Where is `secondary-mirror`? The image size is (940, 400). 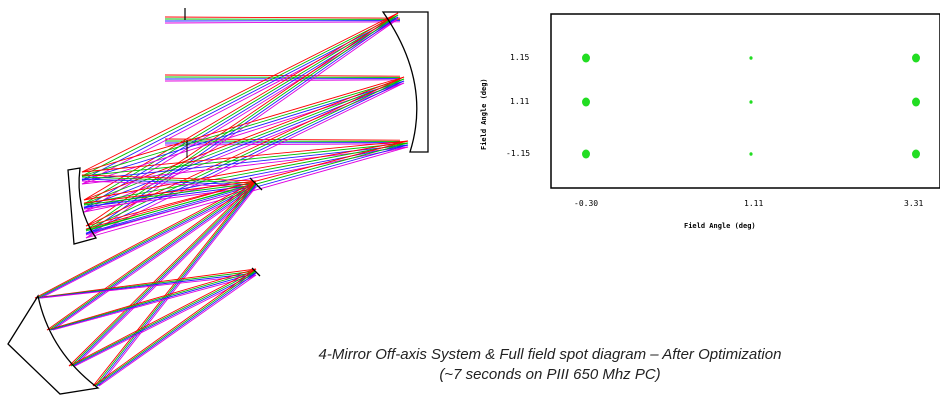
secondary-mirror is located at coordinates (82, 206).